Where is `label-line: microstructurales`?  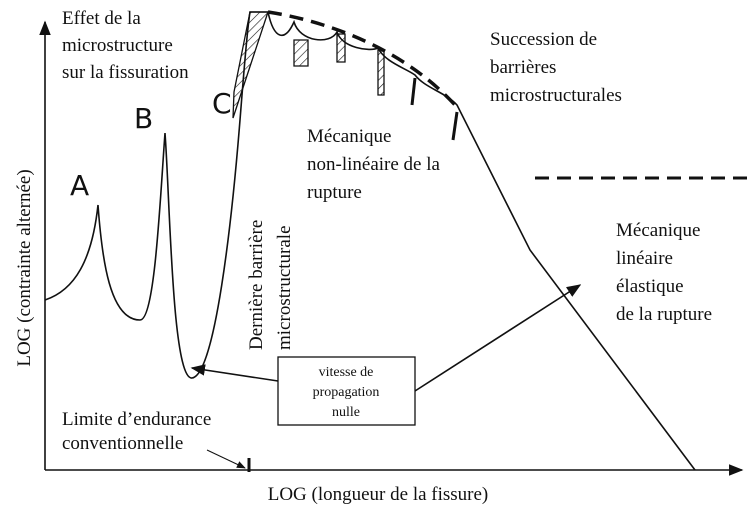 label-line: microstructurales is located at coordinates (556, 95).